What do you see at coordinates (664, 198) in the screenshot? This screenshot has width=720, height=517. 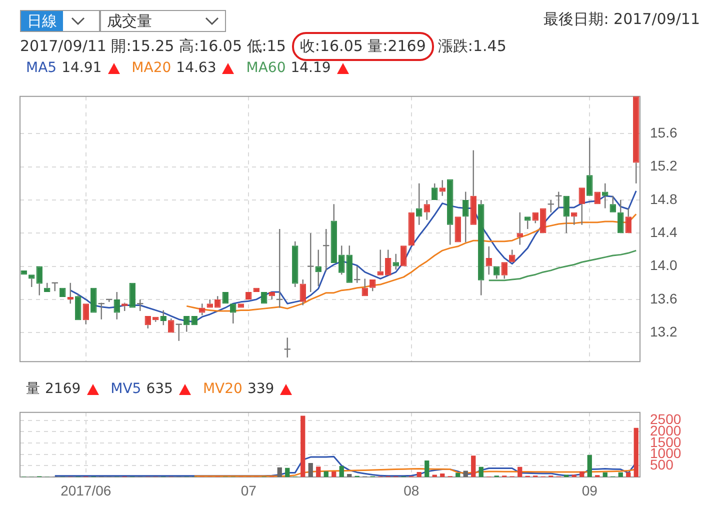 I see `y-tick-label: 14.8` at bounding box center [664, 198].